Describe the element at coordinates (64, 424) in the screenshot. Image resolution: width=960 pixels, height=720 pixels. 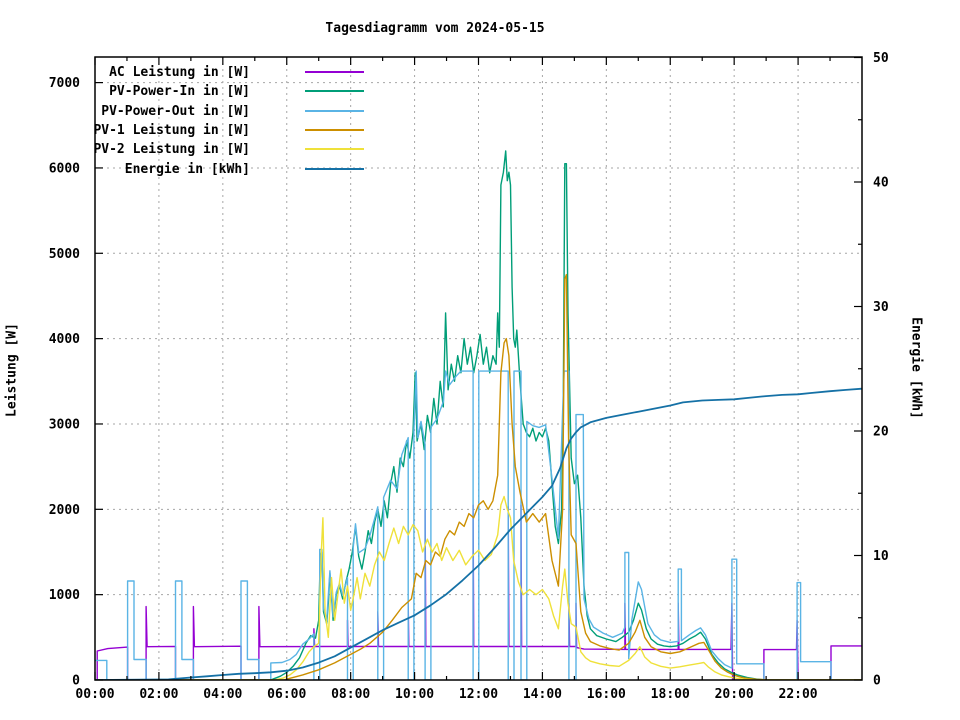
I see `y-left-tick-label: 3000` at that location.